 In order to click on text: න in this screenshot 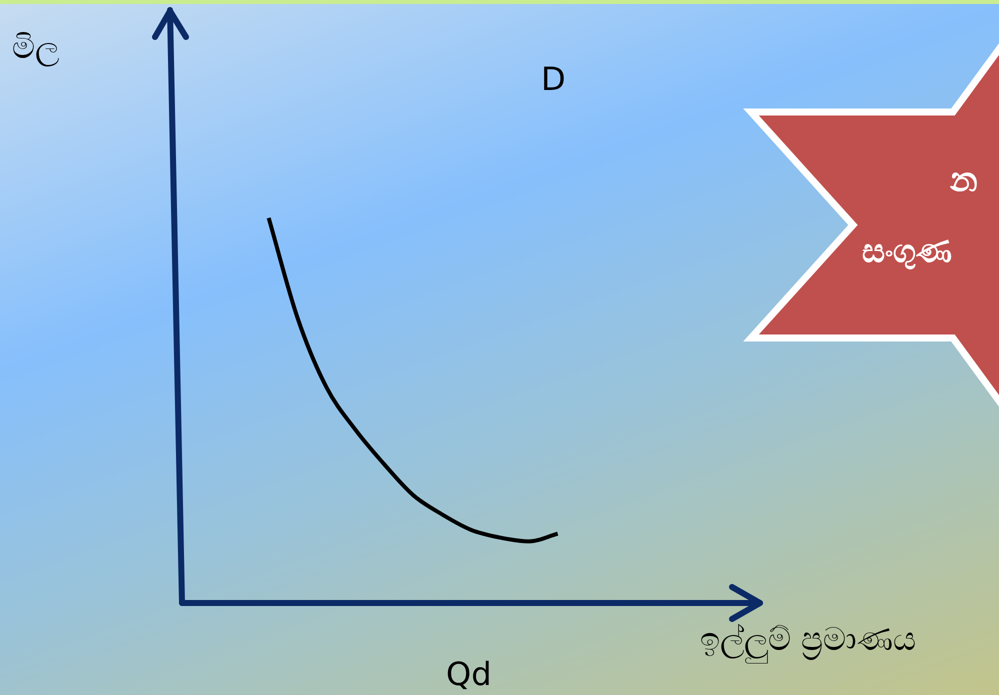, I will do `click(964, 180)`.